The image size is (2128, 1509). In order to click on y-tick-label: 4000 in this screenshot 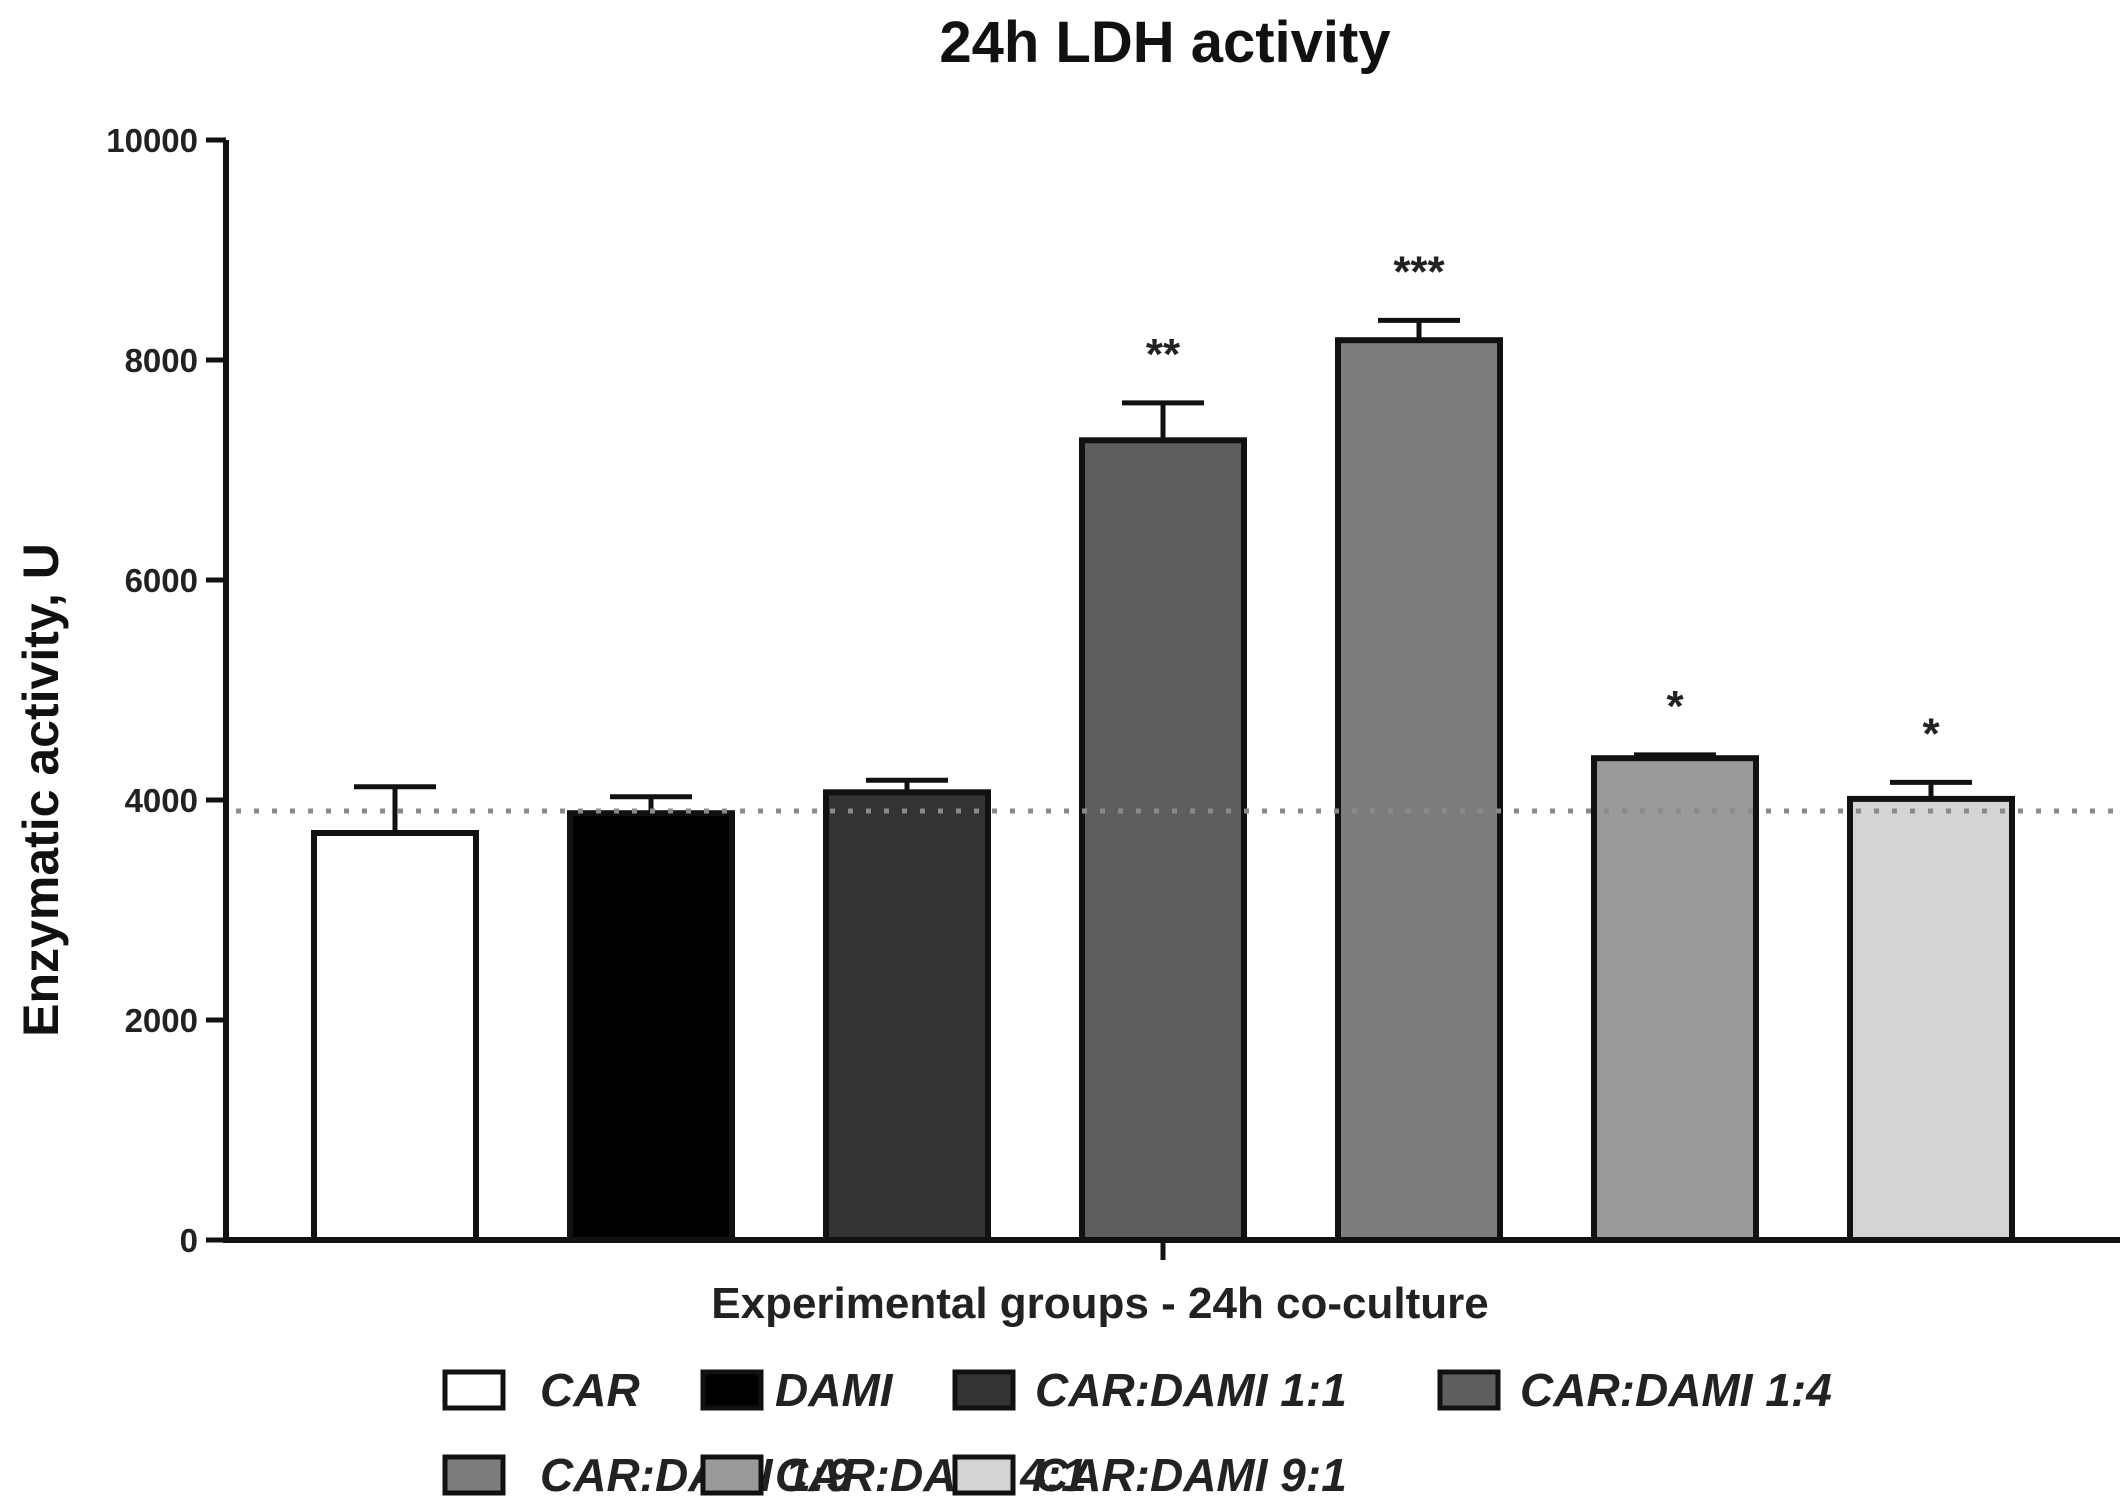, I will do `click(161, 800)`.